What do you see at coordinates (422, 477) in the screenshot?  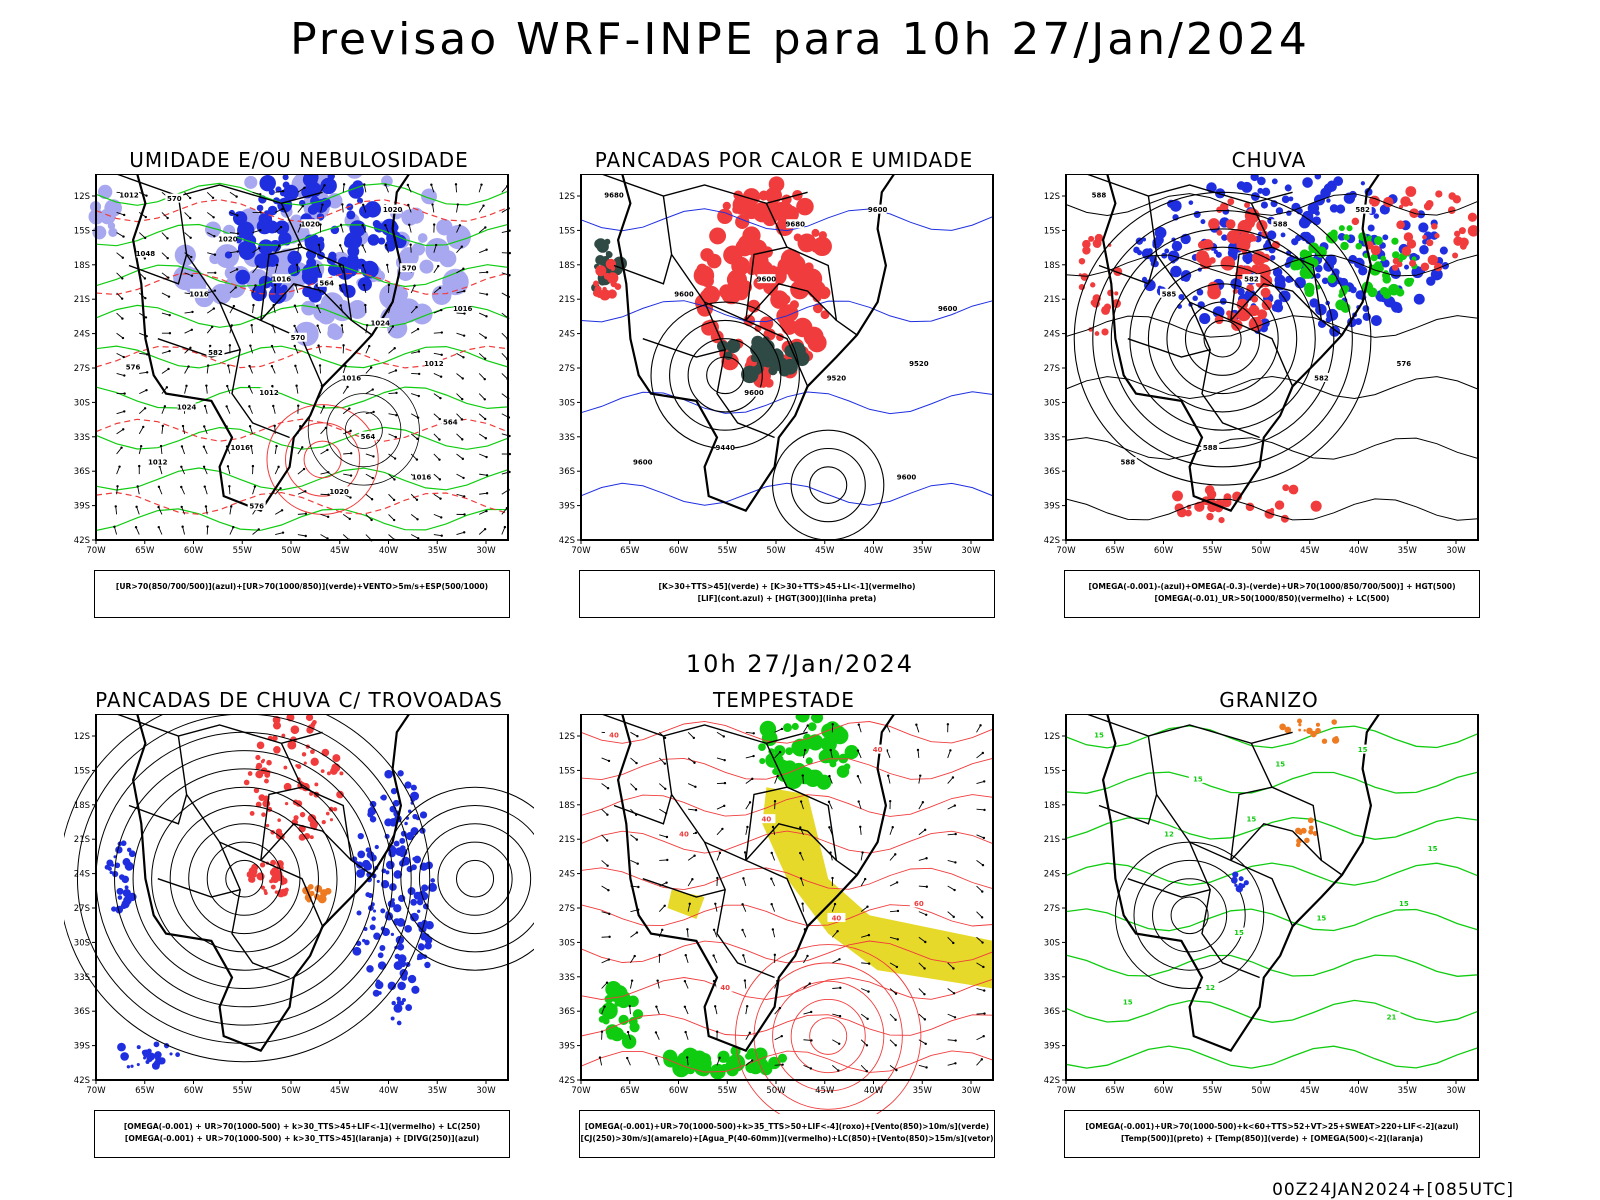 I see `contour-label: 1016` at bounding box center [422, 477].